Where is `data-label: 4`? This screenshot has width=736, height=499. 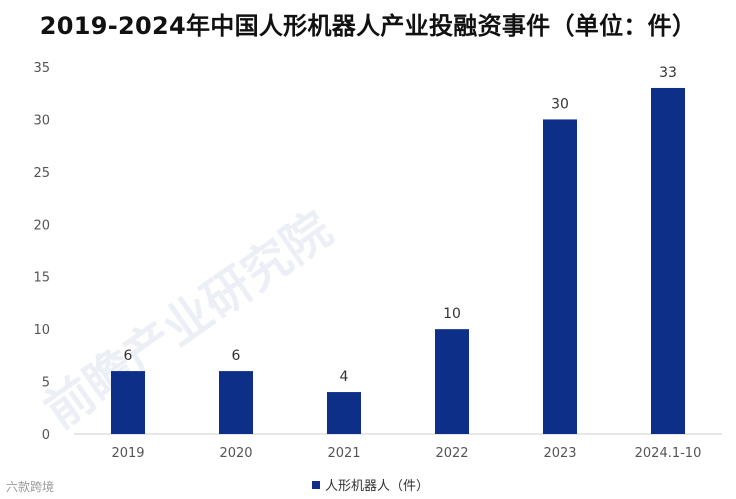
data-label: 4 is located at coordinates (344, 377).